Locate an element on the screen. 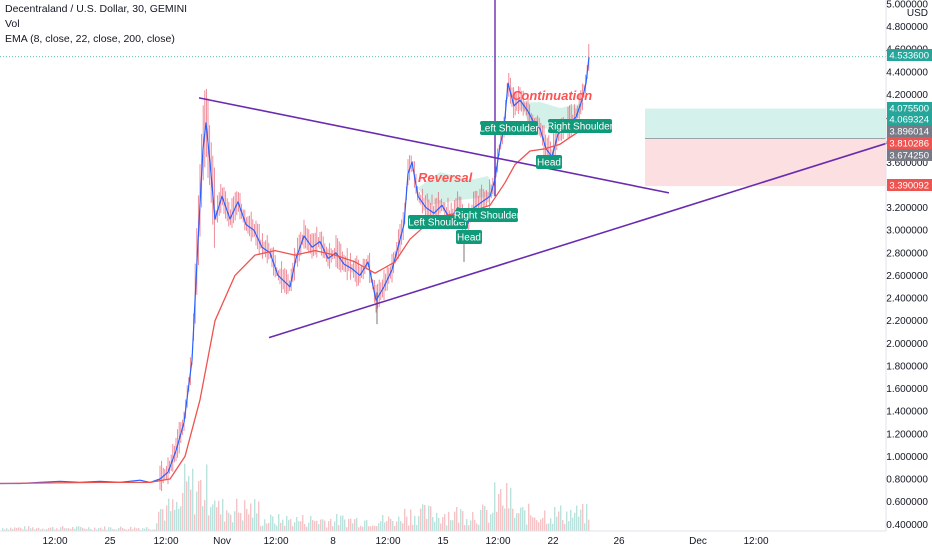  annotation-text: Reversal is located at coordinates (445, 177).